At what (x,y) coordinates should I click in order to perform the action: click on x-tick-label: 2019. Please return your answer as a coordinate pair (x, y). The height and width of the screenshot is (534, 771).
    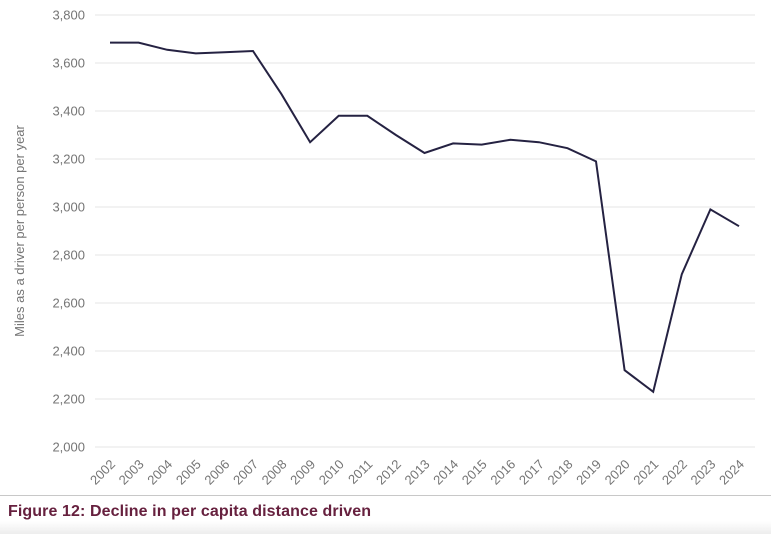
    Looking at the image, I should click on (588, 472).